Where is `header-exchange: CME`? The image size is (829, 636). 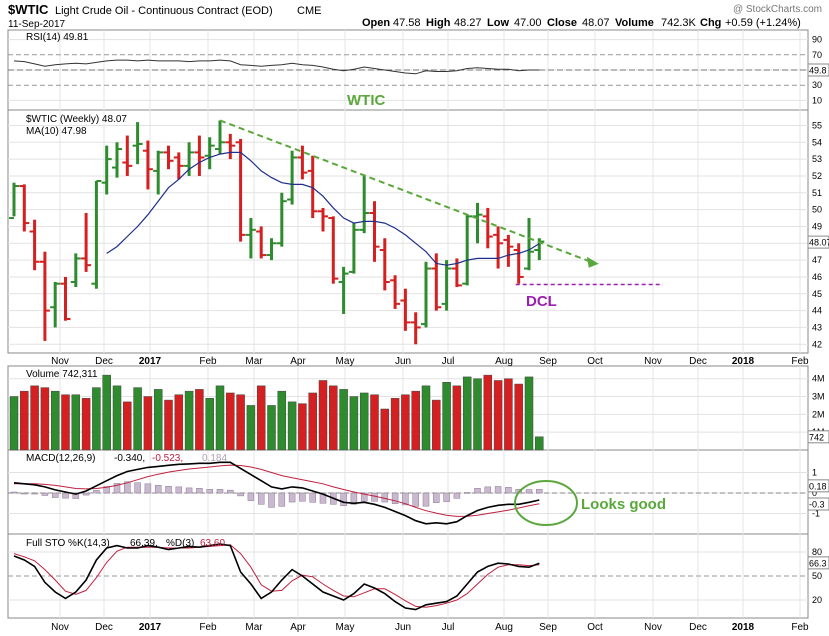
header-exchange: CME is located at coordinates (309, 11).